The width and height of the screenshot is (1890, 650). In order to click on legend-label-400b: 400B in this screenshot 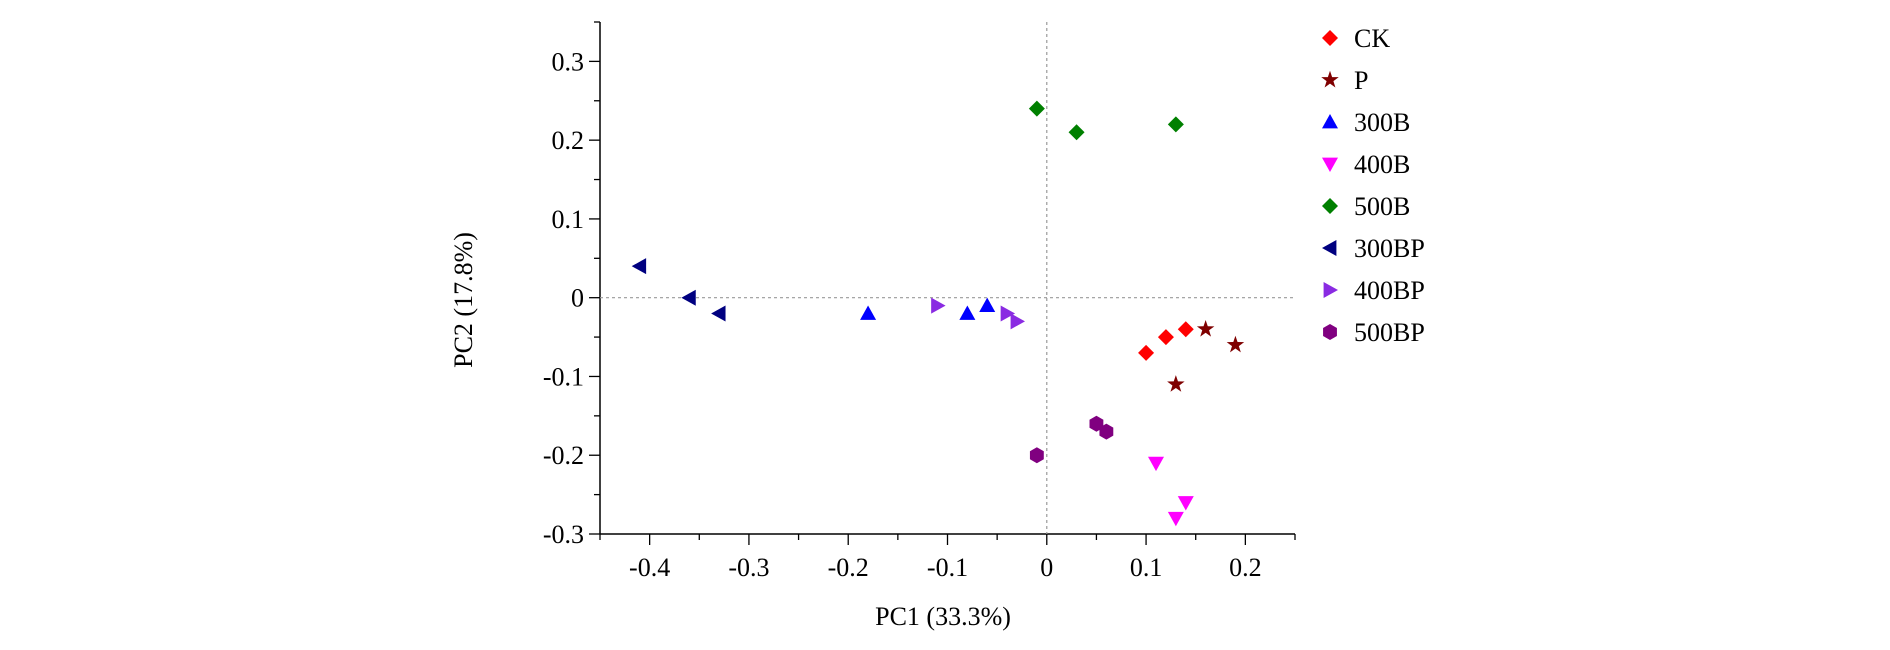, I will do `click(1382, 164)`.